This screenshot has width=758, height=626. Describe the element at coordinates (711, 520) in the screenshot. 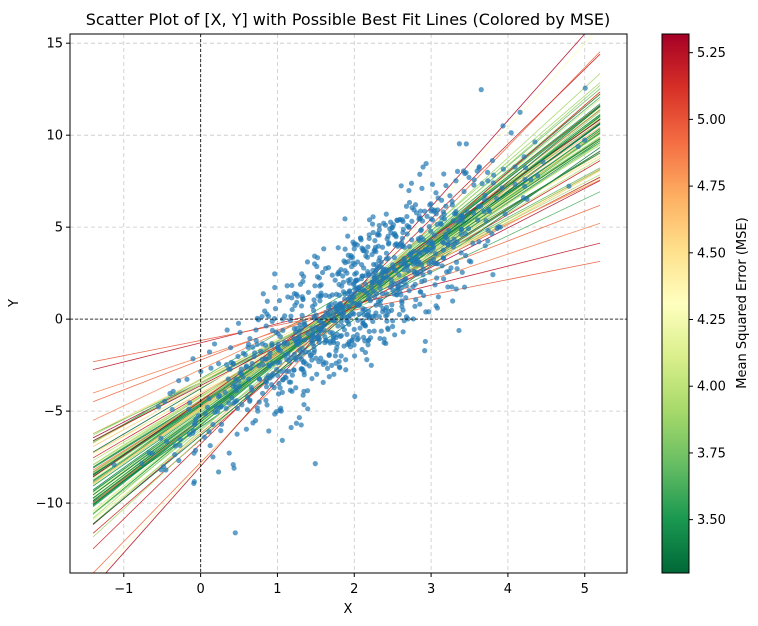

I see `colorbar-tick-label: 3.50` at that location.